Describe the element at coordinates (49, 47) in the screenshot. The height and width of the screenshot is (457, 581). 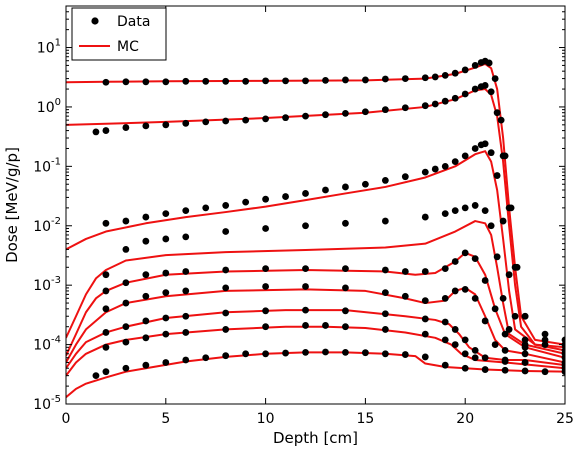
I see `y-tick-label: 10¹` at that location.